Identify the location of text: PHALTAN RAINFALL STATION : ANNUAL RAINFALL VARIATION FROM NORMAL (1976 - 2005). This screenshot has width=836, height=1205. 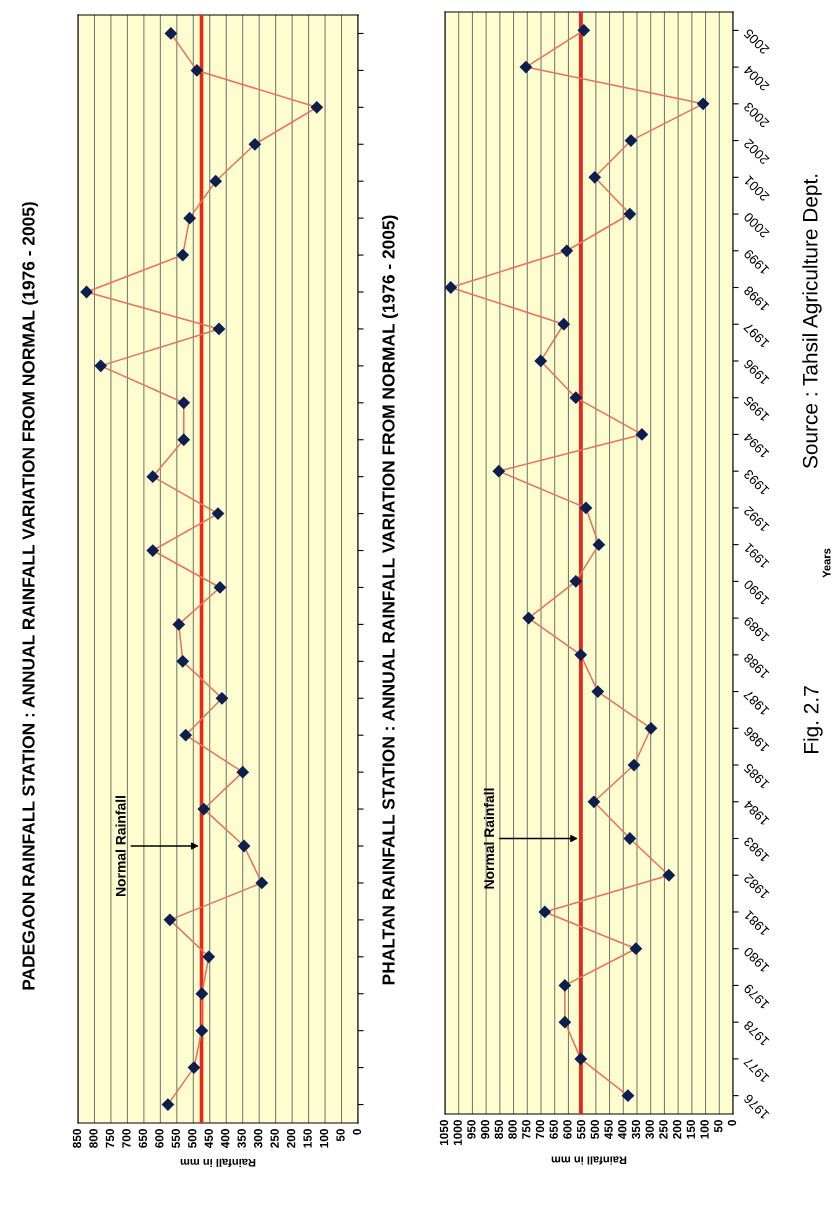
(390, 600).